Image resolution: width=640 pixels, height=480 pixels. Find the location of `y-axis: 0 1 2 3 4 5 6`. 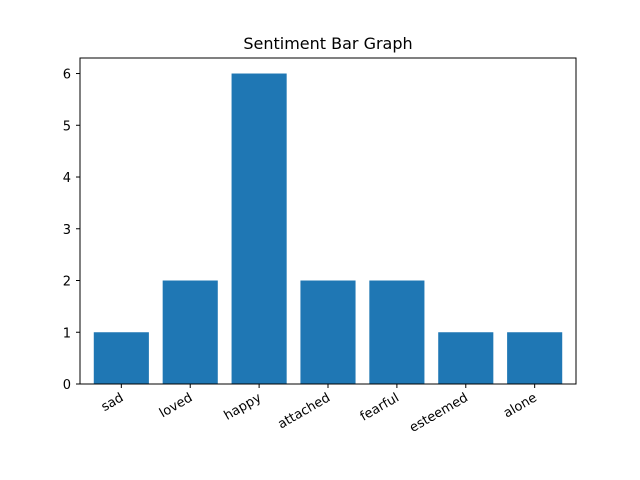

y-axis: 0 1 2 3 4 5 6 is located at coordinates (71, 230).